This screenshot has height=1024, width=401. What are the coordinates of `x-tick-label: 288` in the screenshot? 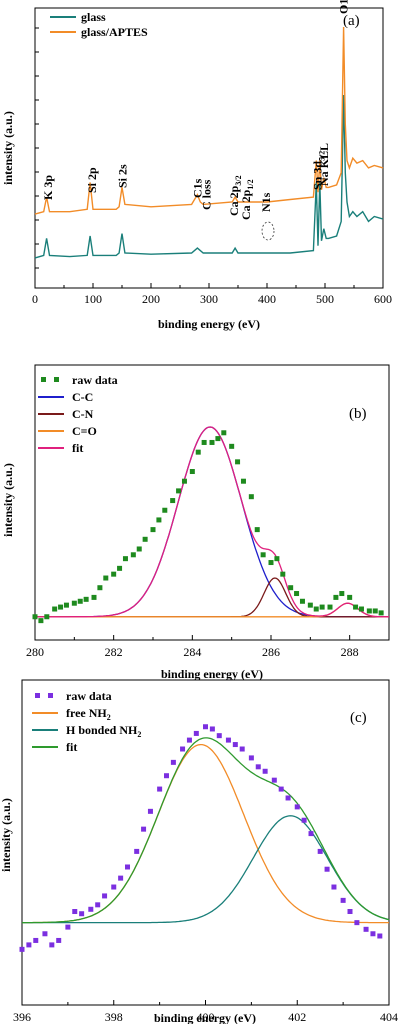 It's located at (350, 652).